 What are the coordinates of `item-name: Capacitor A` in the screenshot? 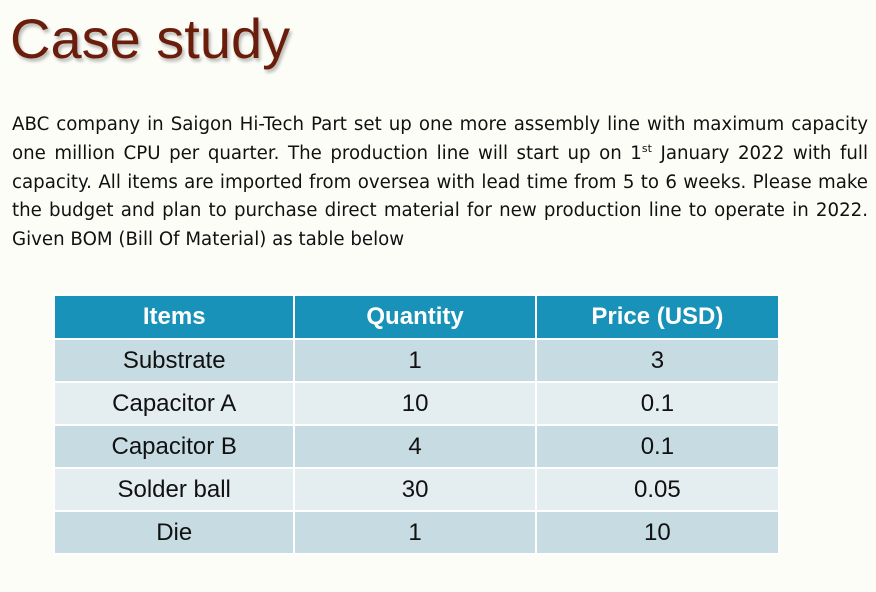 It's located at (174, 403).